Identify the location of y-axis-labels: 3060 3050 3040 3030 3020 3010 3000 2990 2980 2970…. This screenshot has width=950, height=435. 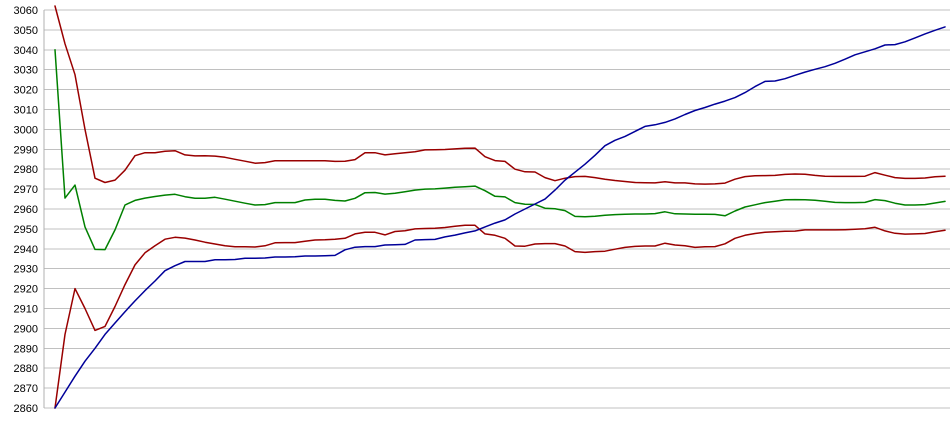
(26, 210).